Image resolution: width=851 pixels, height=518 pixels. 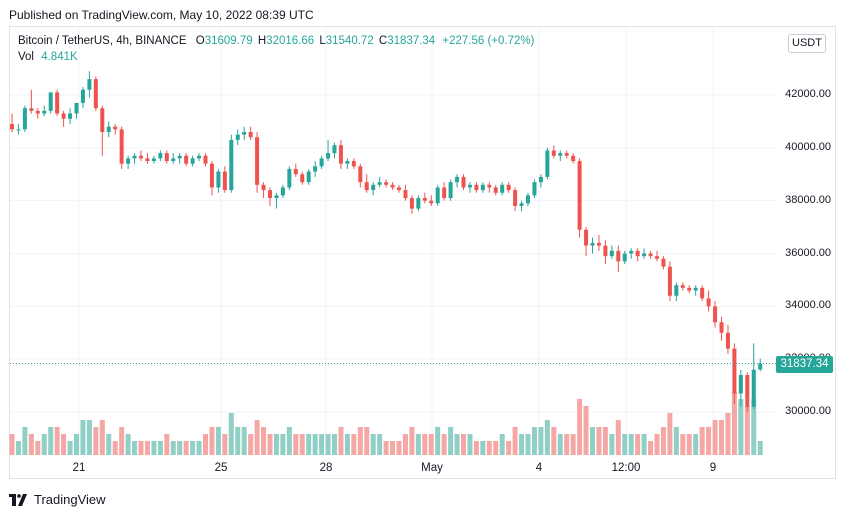 I want to click on symbol-label: Bitcoin / TetherUS, 4h, BINANCE, so click(x=102, y=41).